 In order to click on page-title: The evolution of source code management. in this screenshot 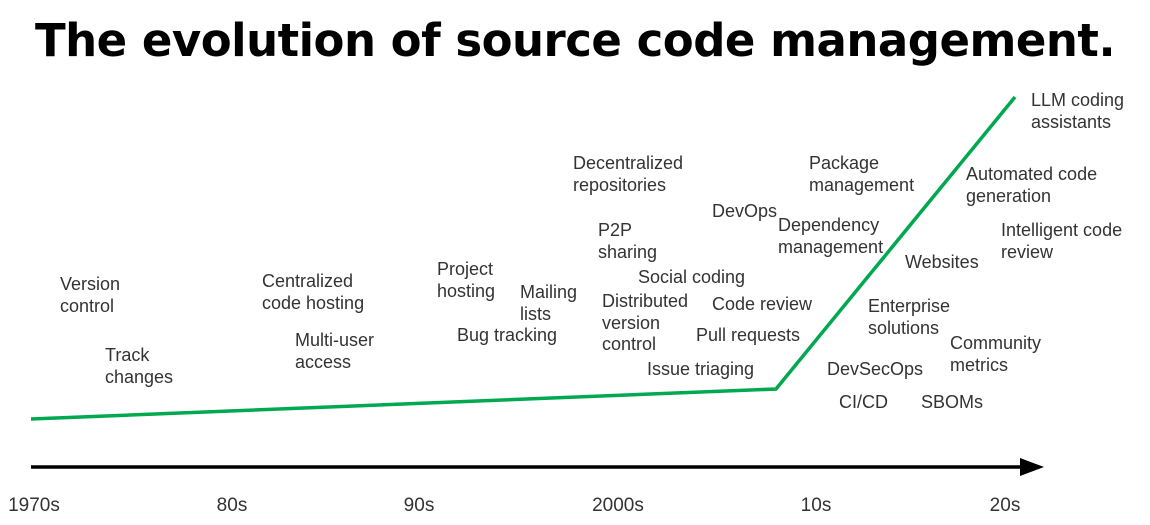, I will do `click(575, 40)`.